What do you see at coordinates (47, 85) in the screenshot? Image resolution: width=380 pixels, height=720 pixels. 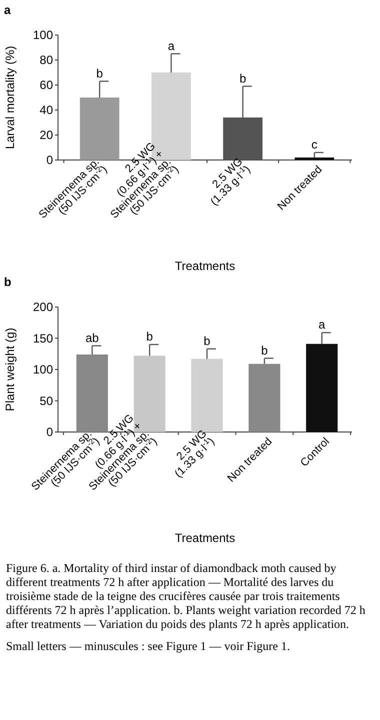 I see `y-tick-label: 60` at bounding box center [47, 85].